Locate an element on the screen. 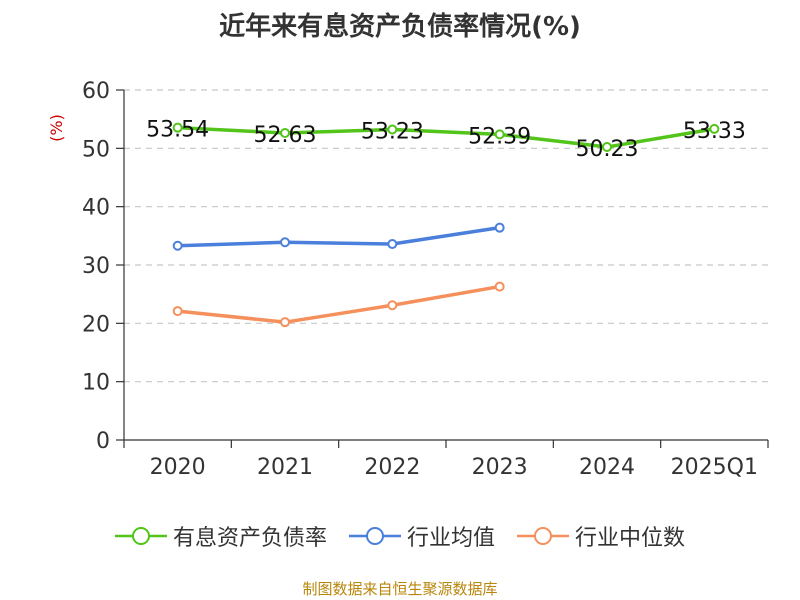  data-label: 53.23 is located at coordinates (392, 131).